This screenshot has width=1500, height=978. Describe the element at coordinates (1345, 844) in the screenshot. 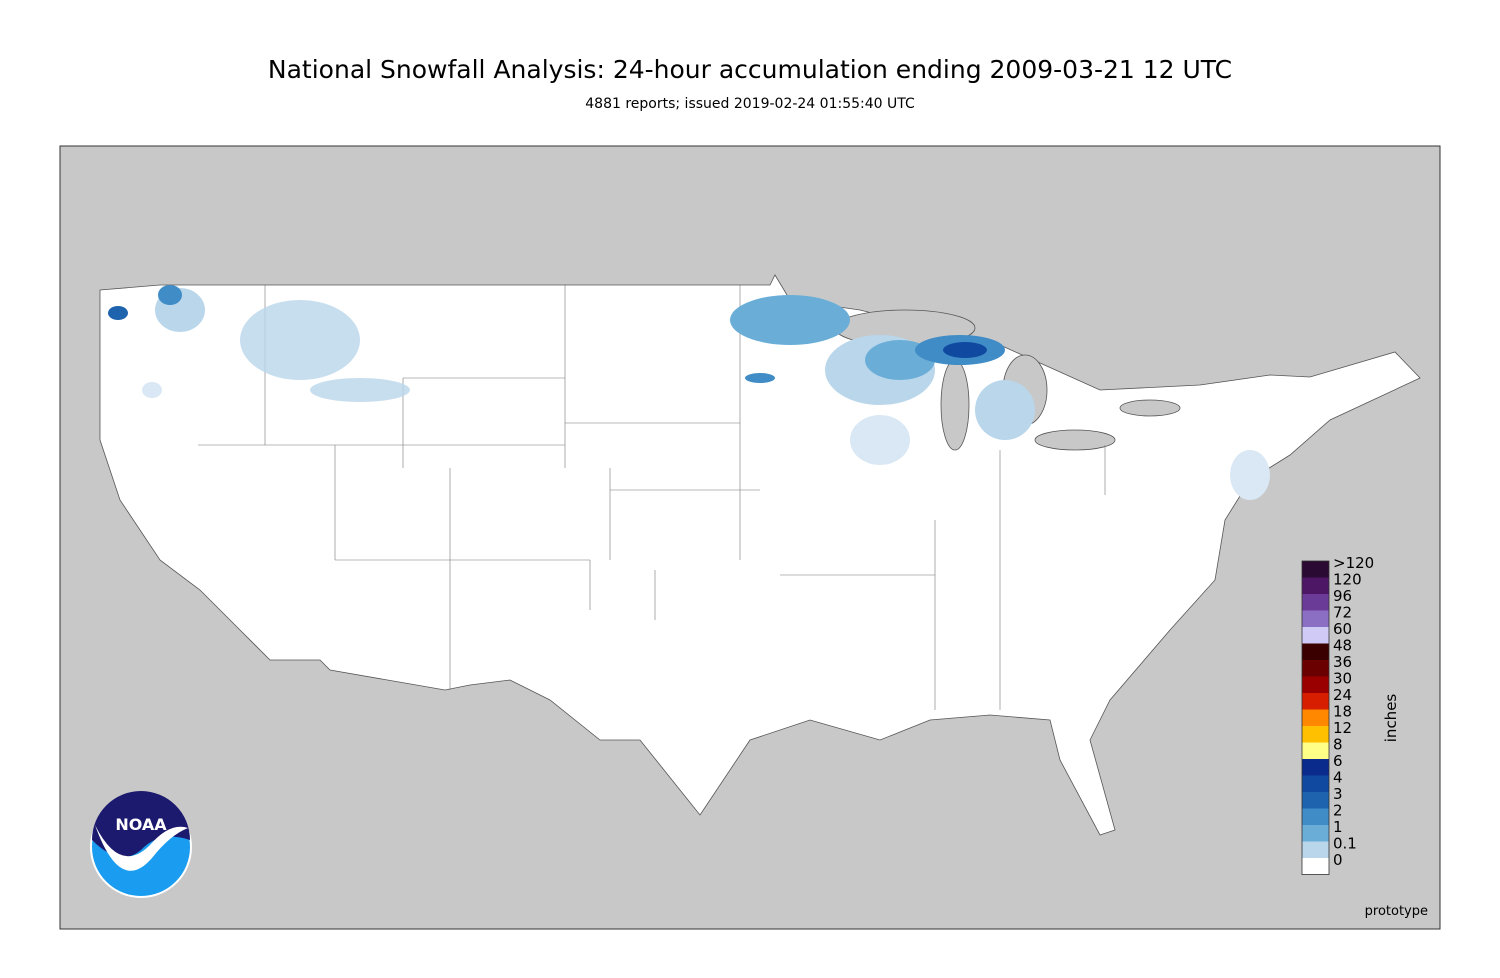

I see `legend-label: 0.1` at that location.